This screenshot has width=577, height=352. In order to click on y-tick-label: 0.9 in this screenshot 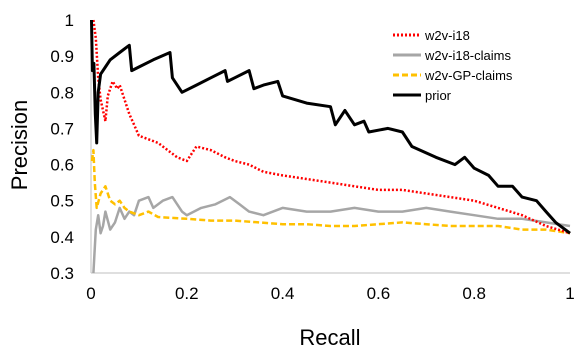, I will do `click(62, 56)`.